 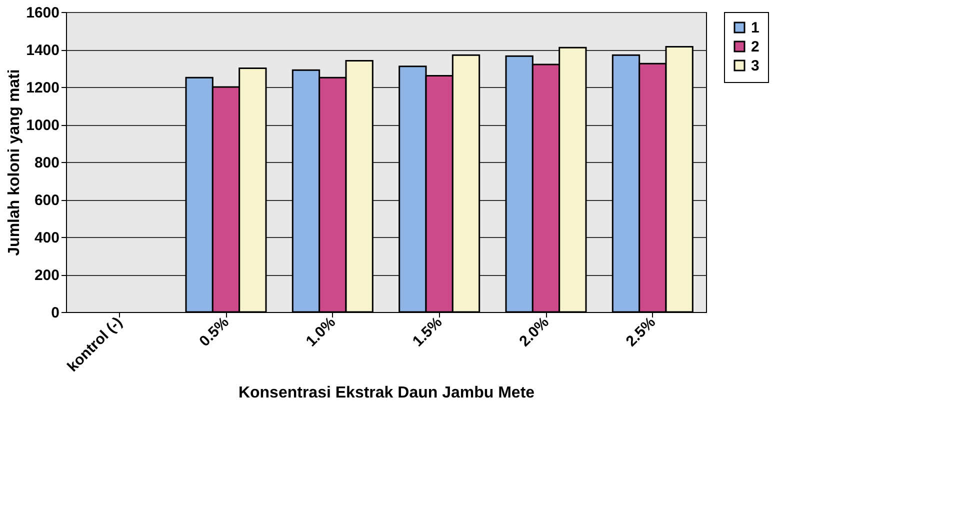 I want to click on x-axis-title: Konsentrasi Ekstrak Daun Jambu Mete, so click(x=386, y=393).